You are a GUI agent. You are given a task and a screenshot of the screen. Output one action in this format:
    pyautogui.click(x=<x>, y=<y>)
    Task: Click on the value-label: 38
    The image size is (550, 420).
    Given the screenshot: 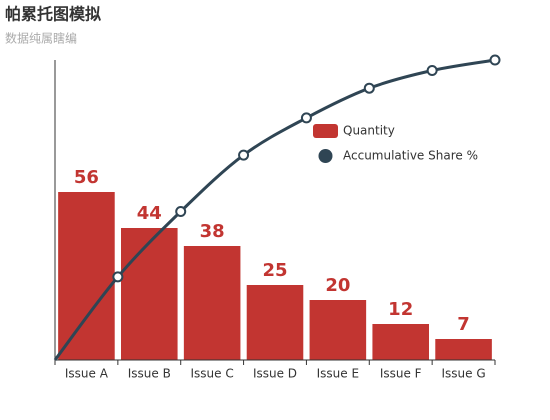 What is the action you would take?
    pyautogui.click(x=212, y=231)
    